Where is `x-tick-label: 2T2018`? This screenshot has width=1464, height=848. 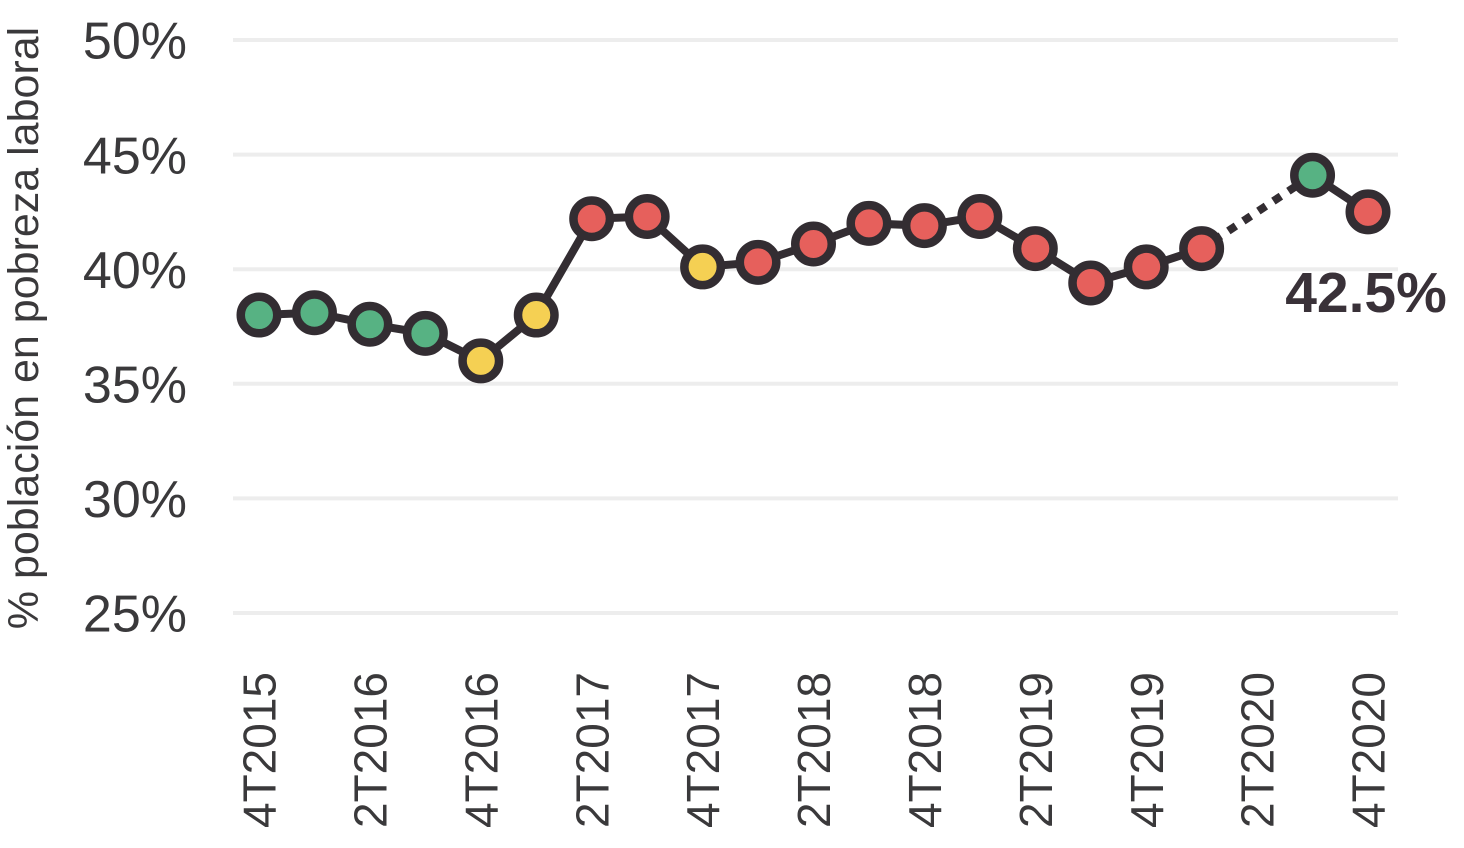
x-tick-label: 2T2018 is located at coordinates (814, 750).